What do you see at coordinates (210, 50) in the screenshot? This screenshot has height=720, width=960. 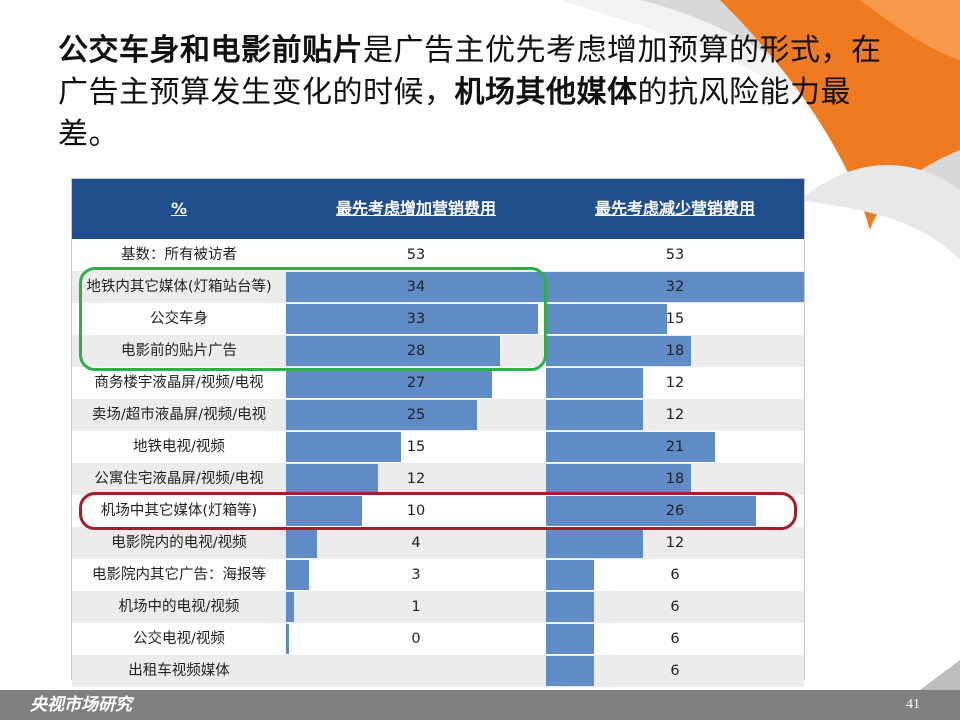 I see `title-emphasis-1: 公交车身和电影前贴片` at bounding box center [210, 50].